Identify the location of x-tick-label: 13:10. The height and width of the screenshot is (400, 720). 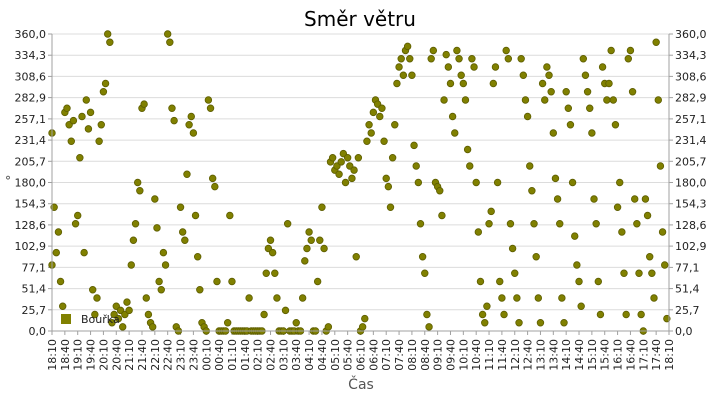
(540, 355).